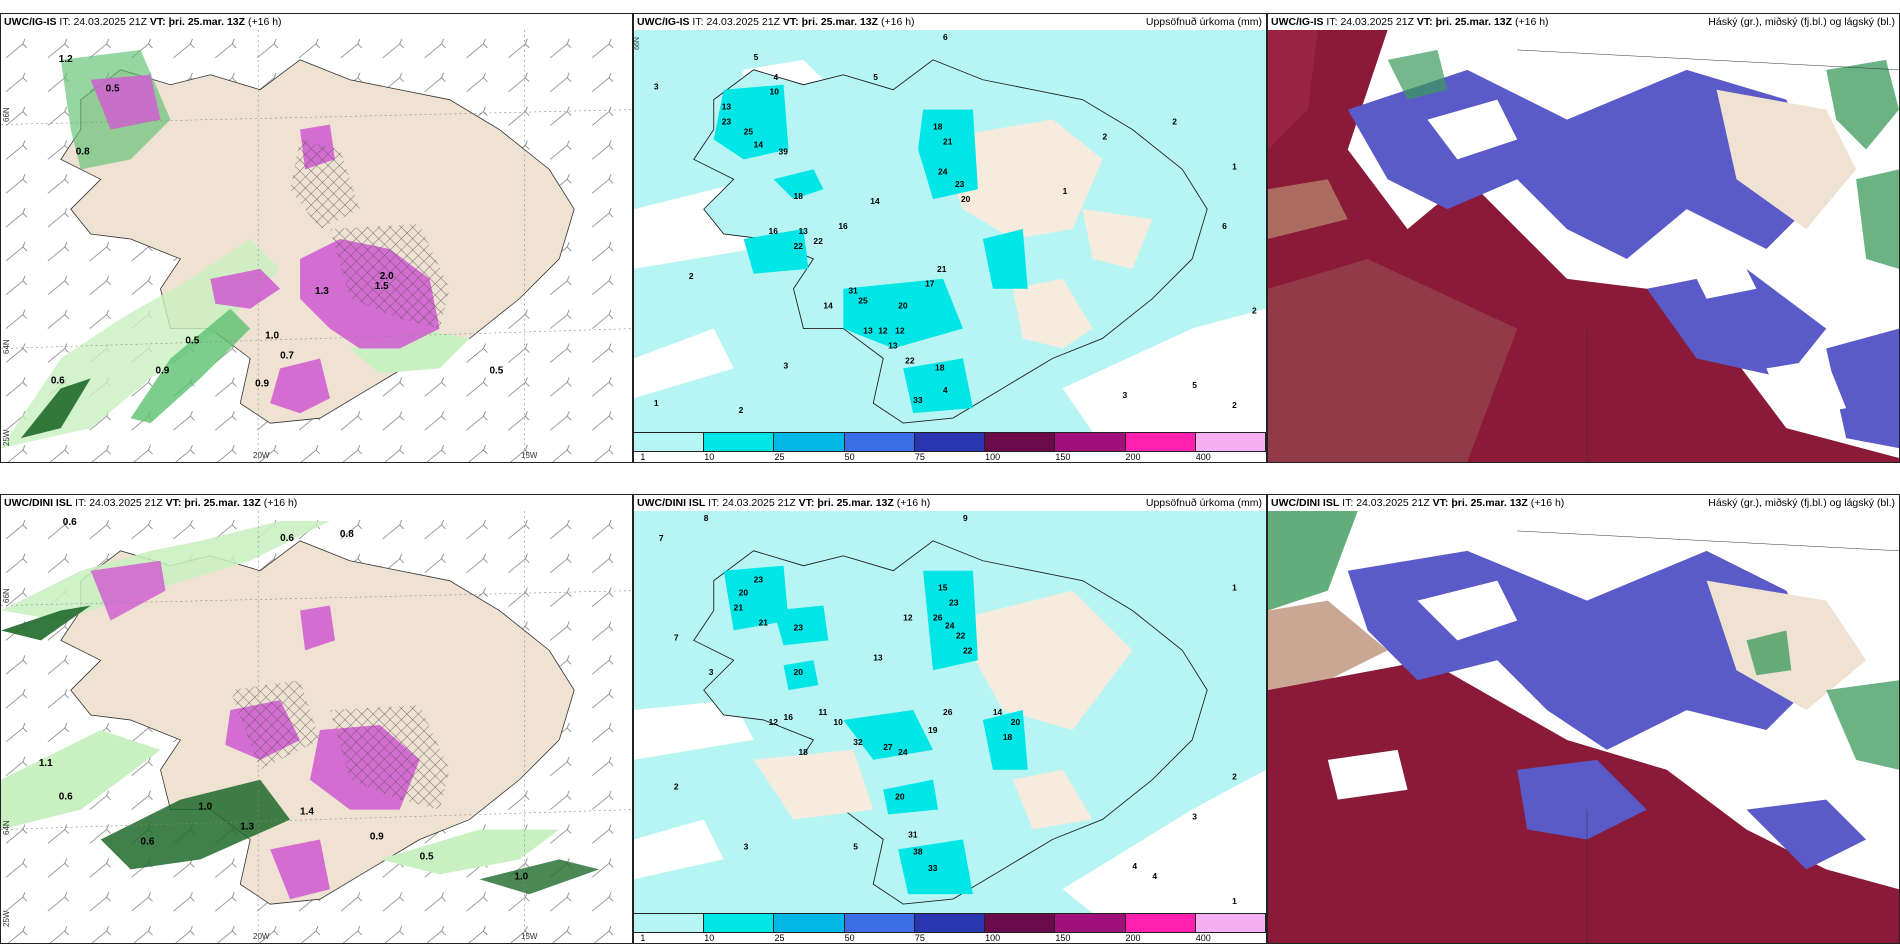 The height and width of the screenshot is (950, 1900). What do you see at coordinates (960, 184) in the screenshot?
I see `precip-label: 23` at bounding box center [960, 184].